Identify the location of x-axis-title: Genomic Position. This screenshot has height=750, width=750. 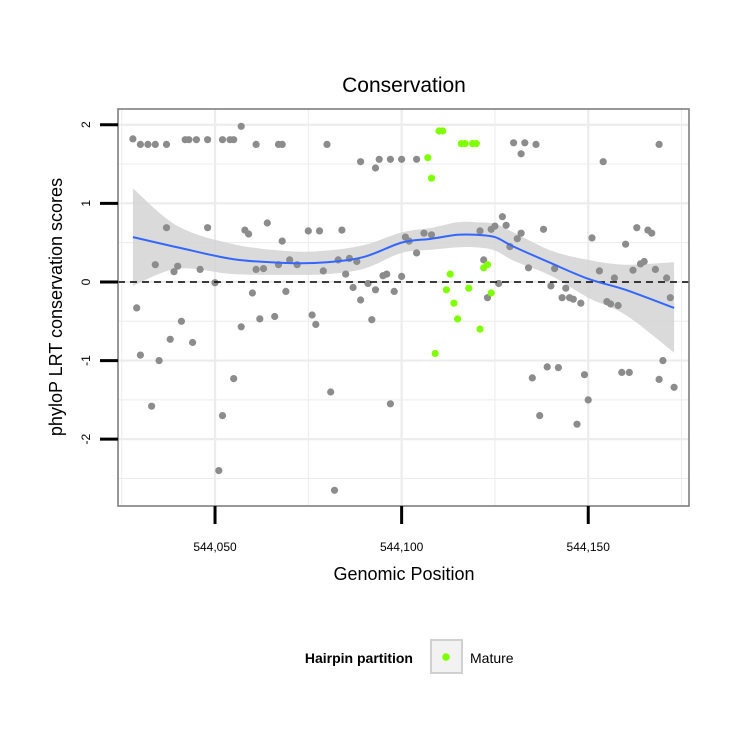
(403, 574).